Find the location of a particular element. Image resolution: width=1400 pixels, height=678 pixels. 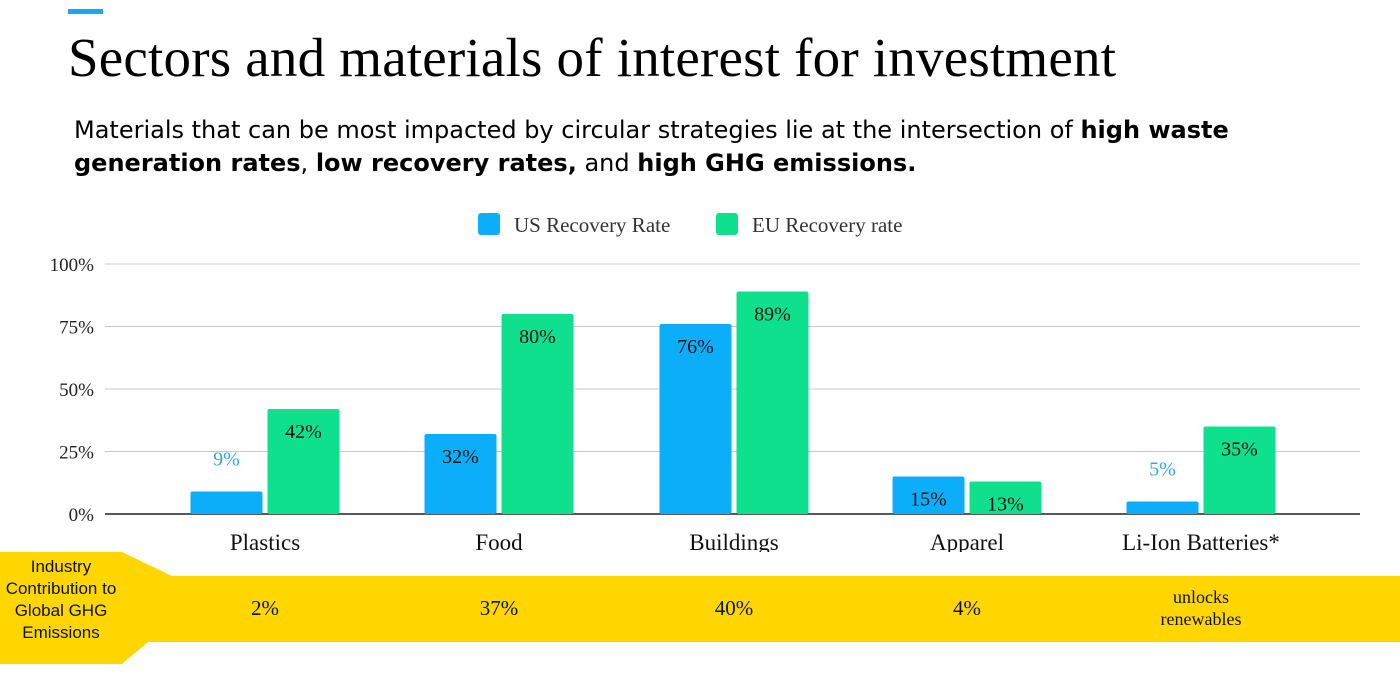

us-bar-food is located at coordinates (460, 474).